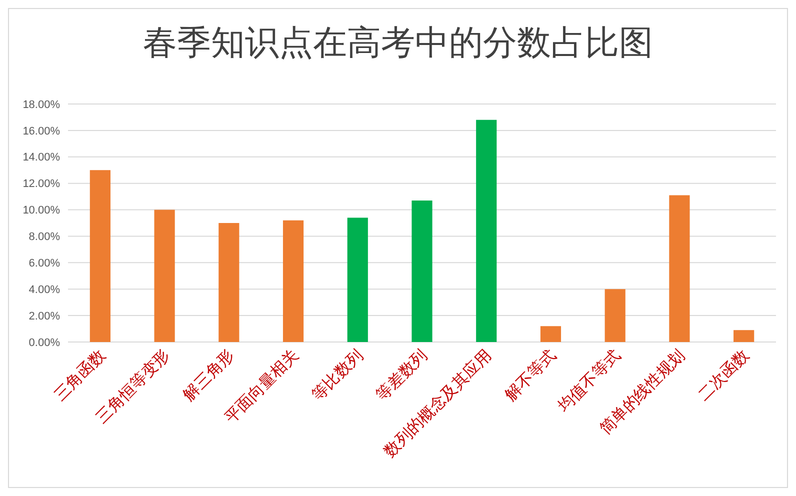  I want to click on x-tick-label: 等比数列, so click(337, 374).